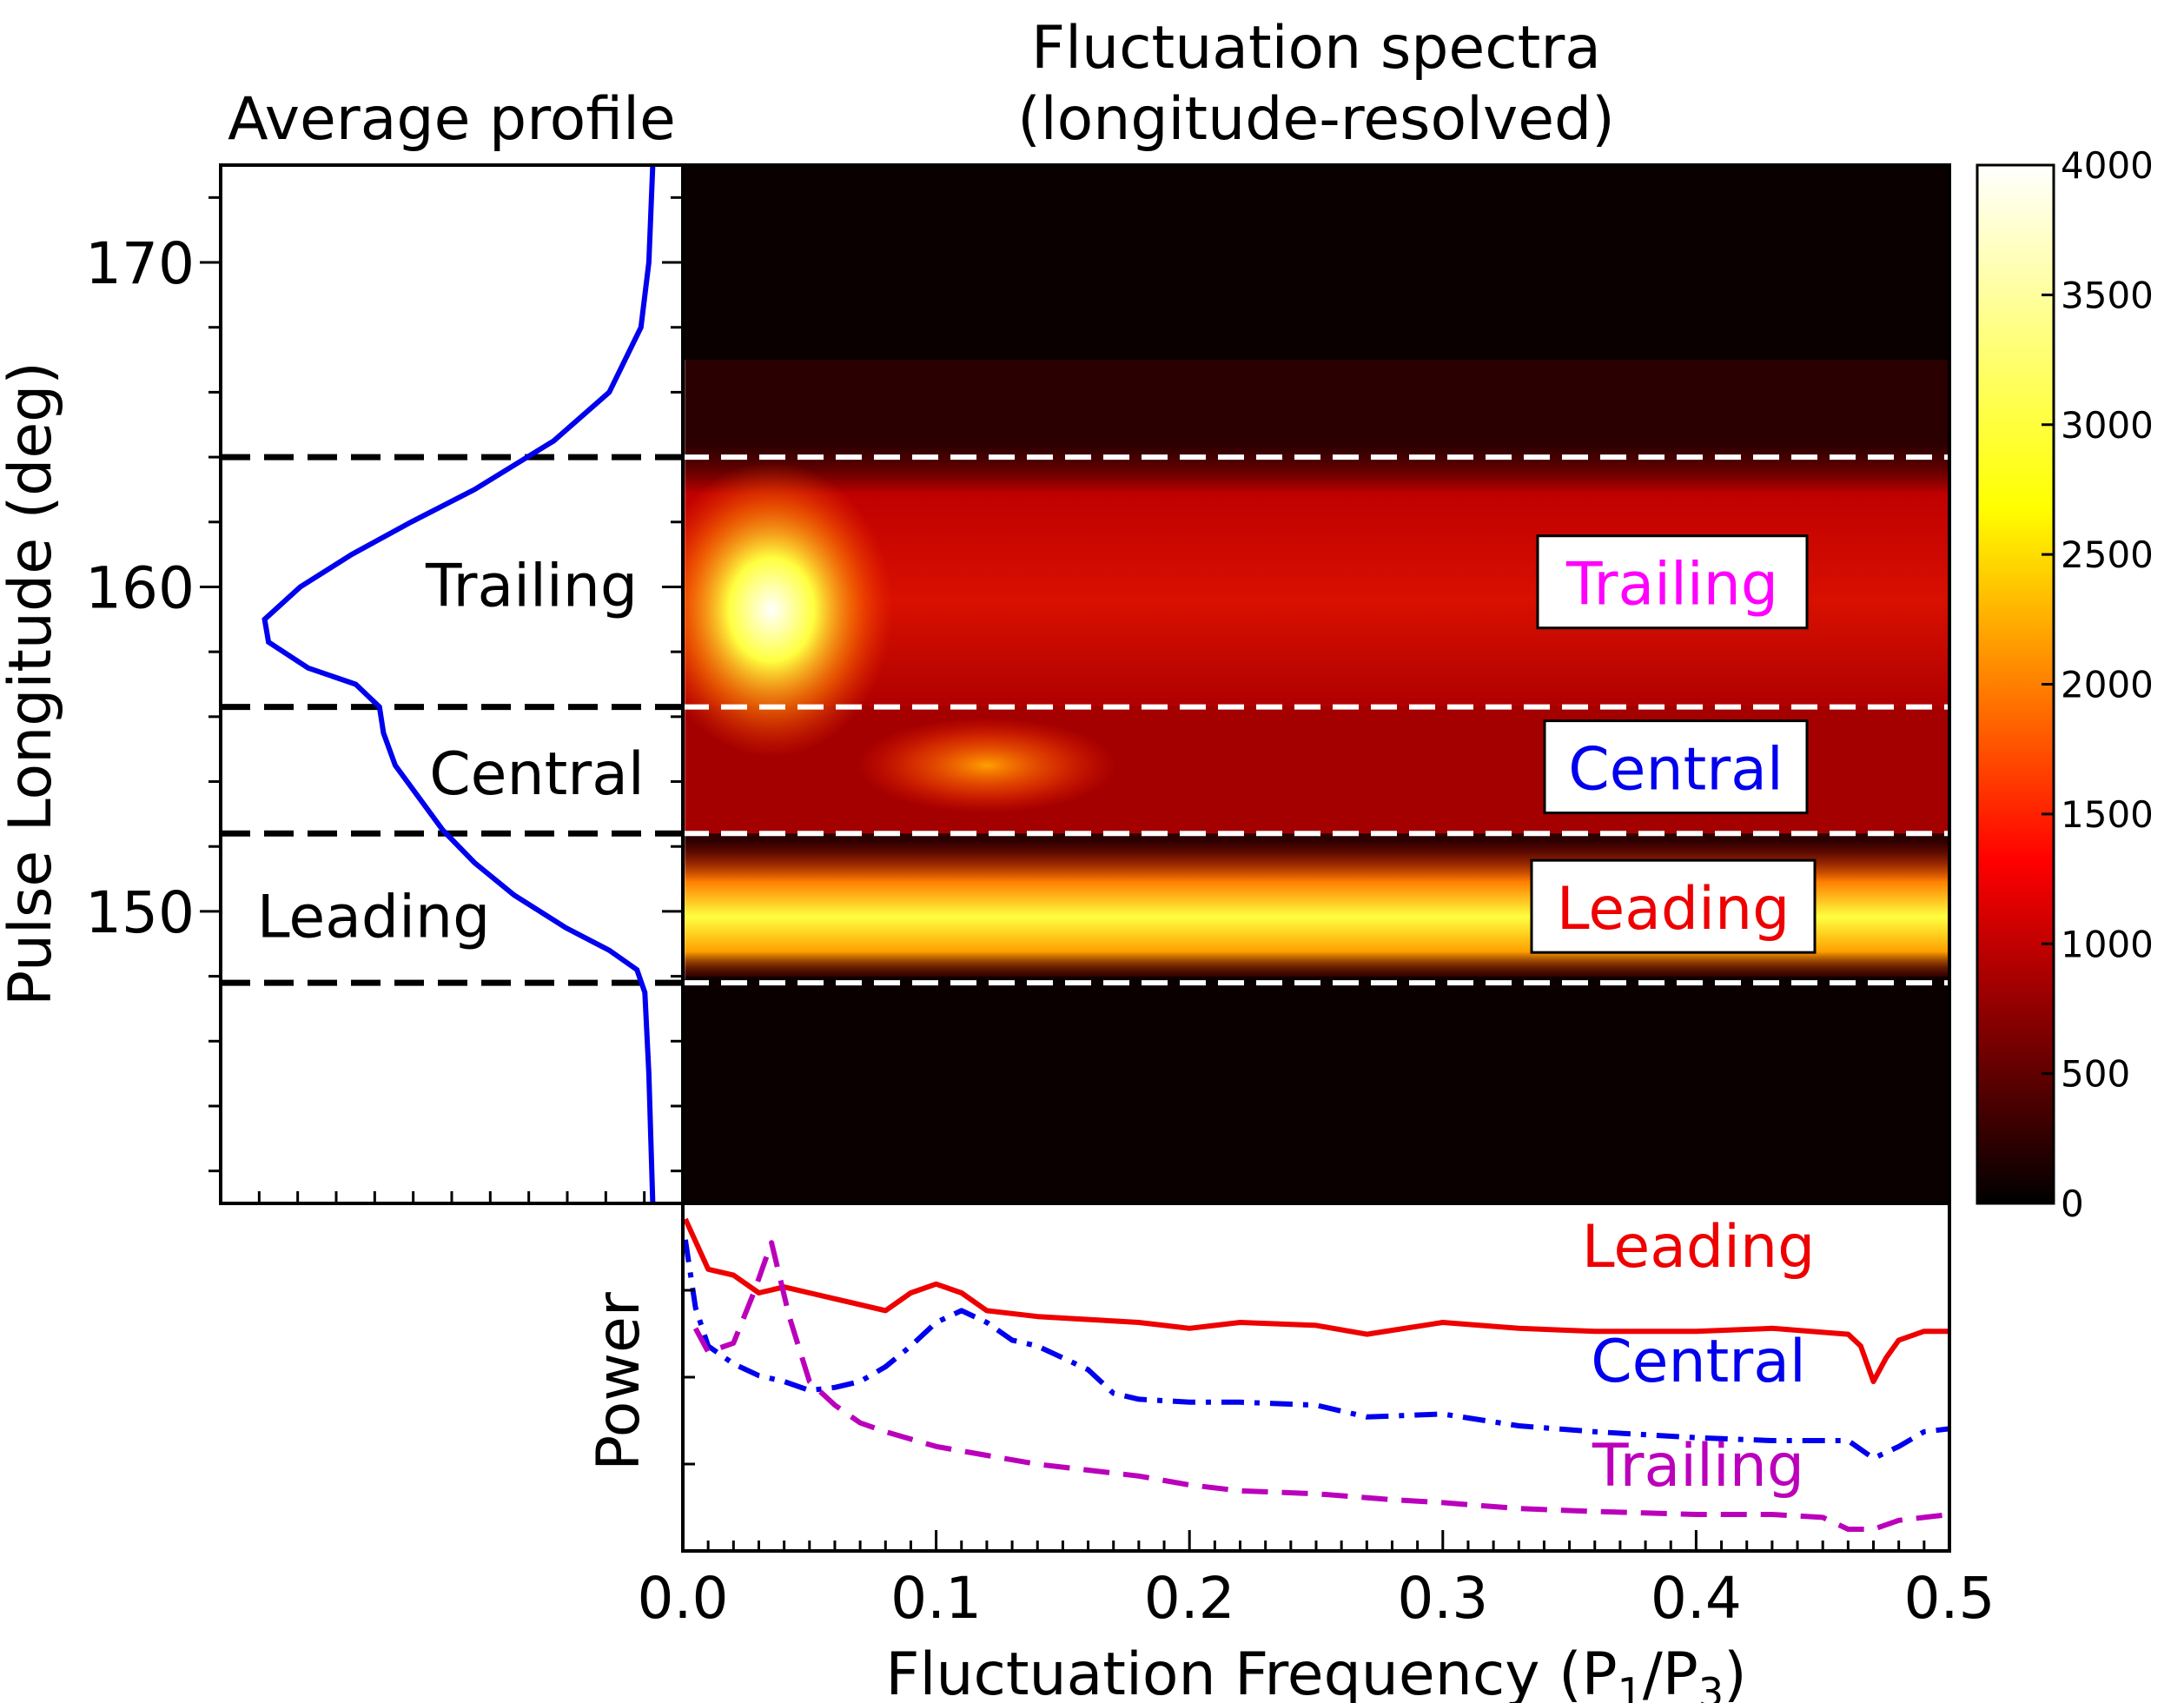 Image resolution: width=2184 pixels, height=1703 pixels. I want to click on colorbar-tick-label: 3500, so click(2107, 295).